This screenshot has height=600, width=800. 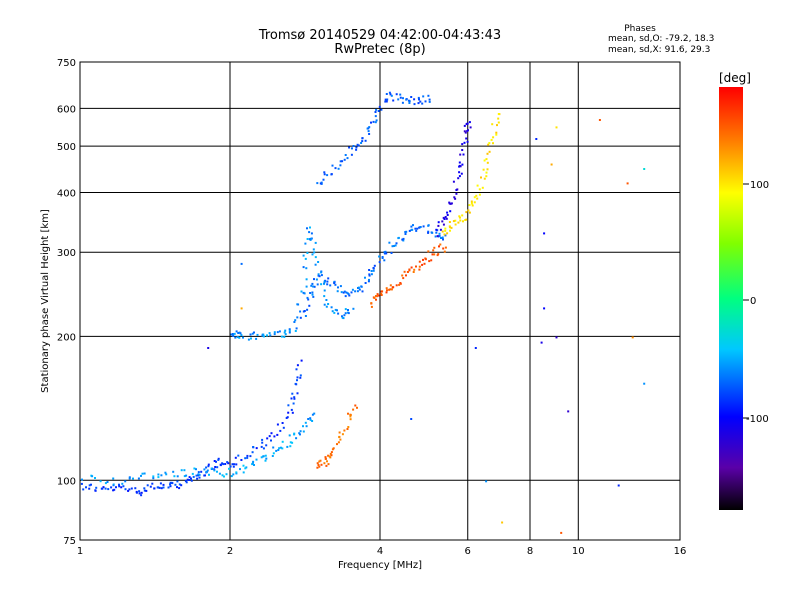 I want to click on phase-stats-o: mean, sd,O: -79.2, 18.3, so click(x=661, y=39).